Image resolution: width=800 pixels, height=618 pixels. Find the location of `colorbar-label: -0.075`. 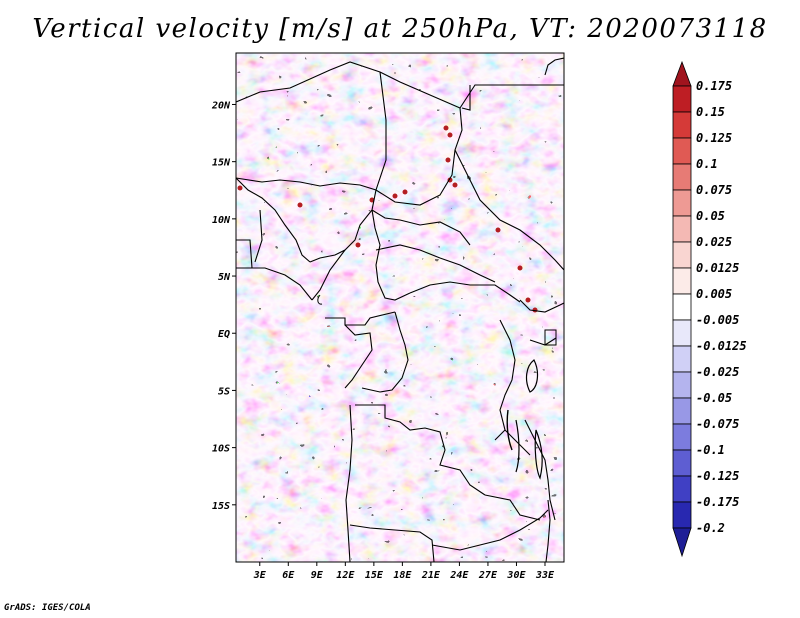

colorbar-label: -0.075 is located at coordinates (717, 424).